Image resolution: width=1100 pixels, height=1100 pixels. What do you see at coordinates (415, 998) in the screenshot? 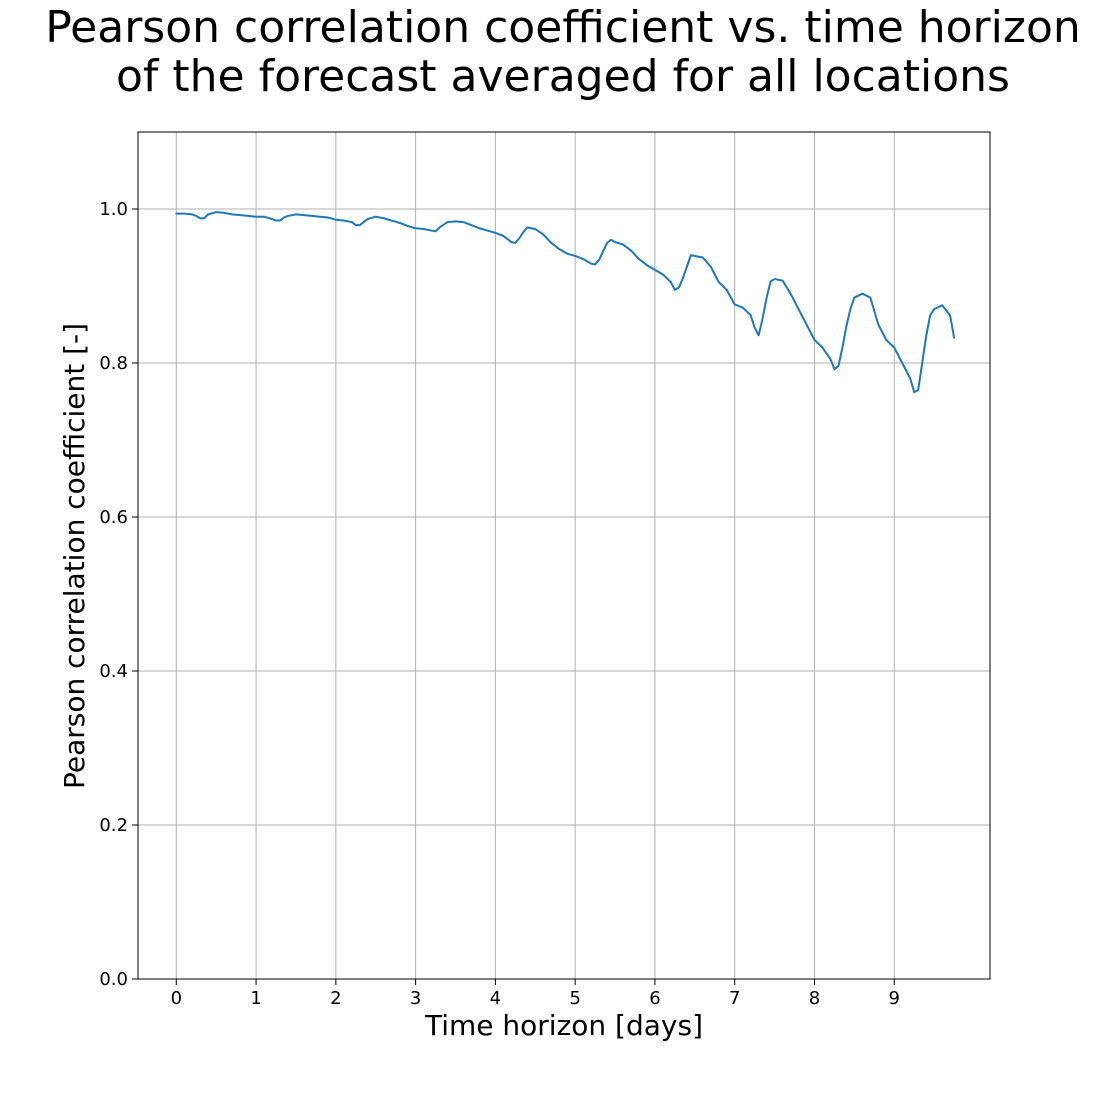
I see `x-tick-label: 3` at bounding box center [415, 998].